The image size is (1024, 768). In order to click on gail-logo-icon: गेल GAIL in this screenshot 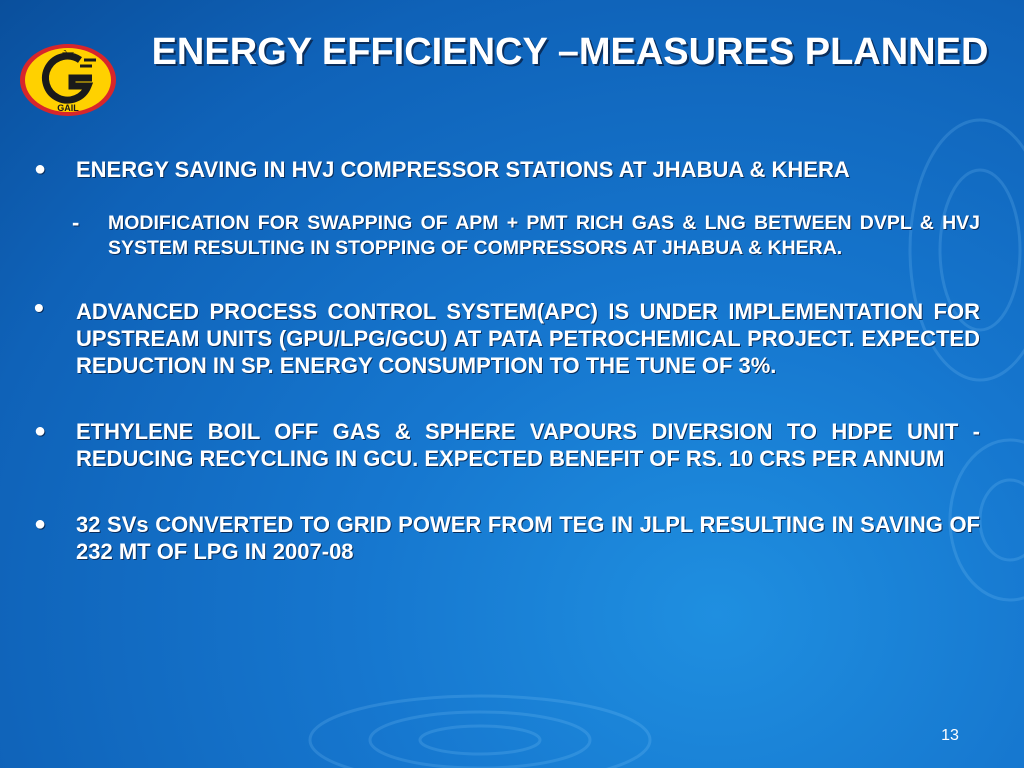, I will do `click(68, 80)`.